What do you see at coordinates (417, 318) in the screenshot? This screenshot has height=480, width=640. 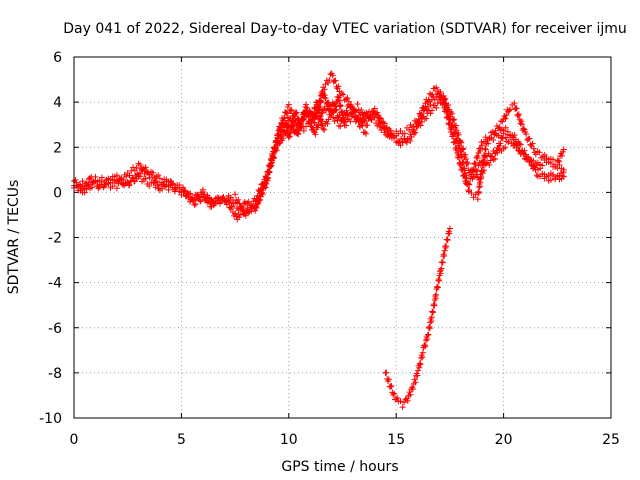 I see `series-trace-f` at bounding box center [417, 318].